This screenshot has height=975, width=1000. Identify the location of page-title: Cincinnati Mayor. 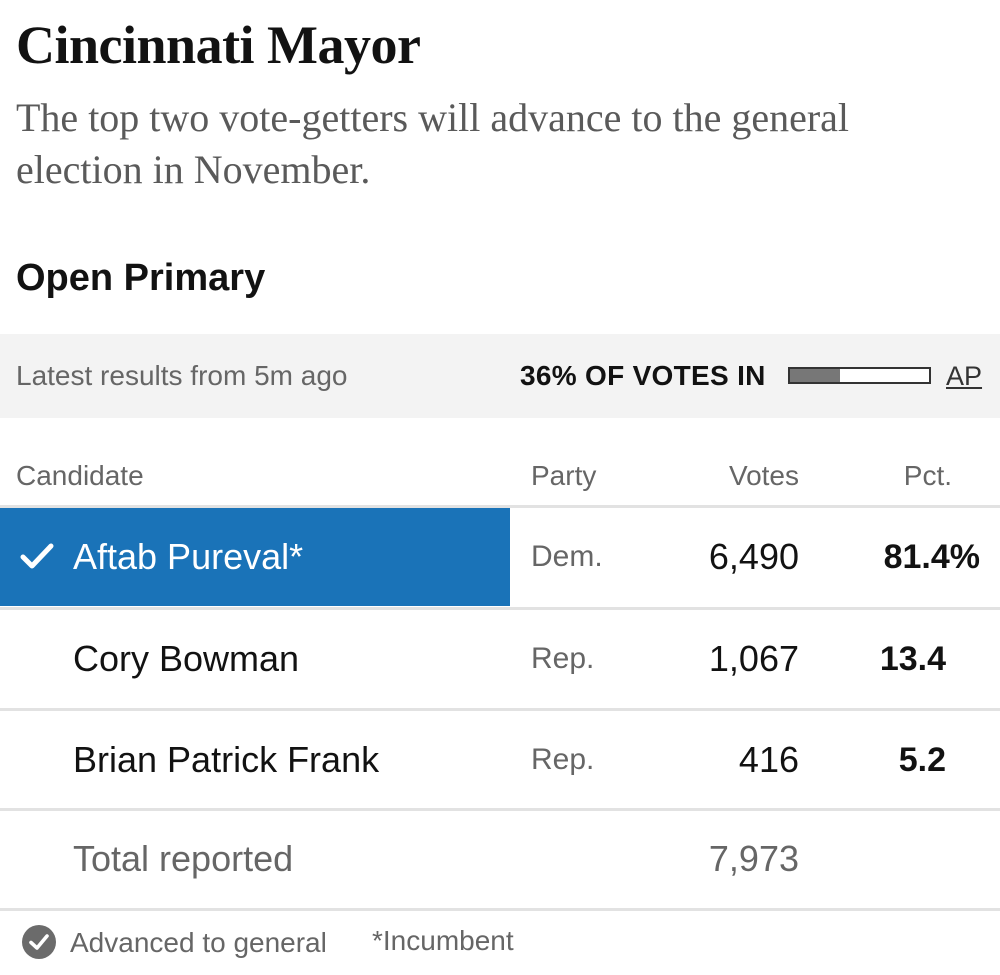
(218, 45).